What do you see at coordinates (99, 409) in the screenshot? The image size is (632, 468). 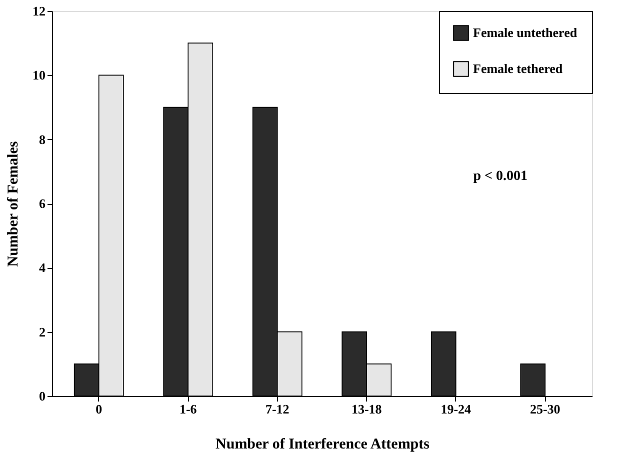 I see `x-tick-label: 0` at bounding box center [99, 409].